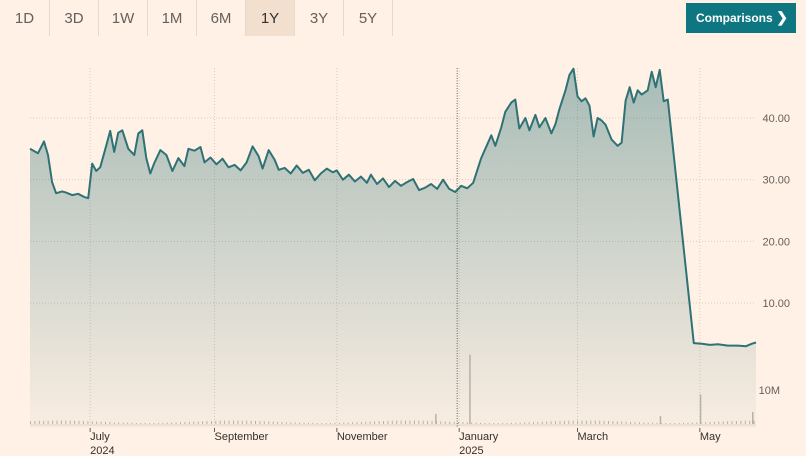 The height and width of the screenshot is (456, 806). I want to click on range-button-3d: 3D, so click(74, 18).